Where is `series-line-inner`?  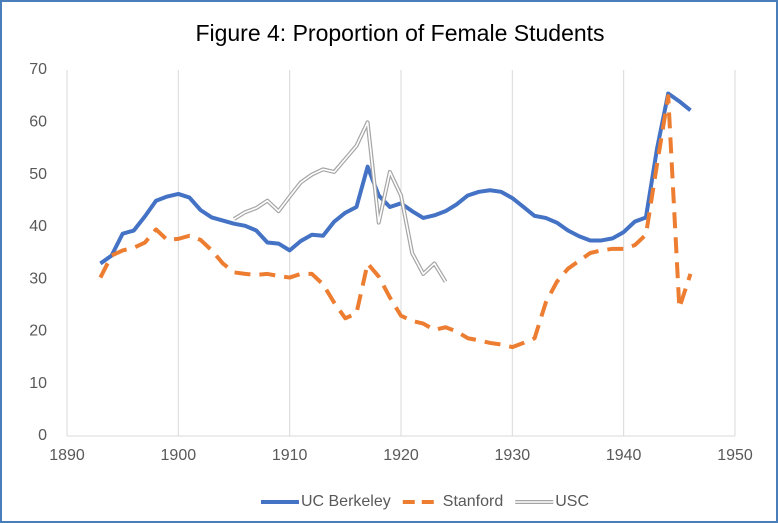 series-line-inner is located at coordinates (340, 202).